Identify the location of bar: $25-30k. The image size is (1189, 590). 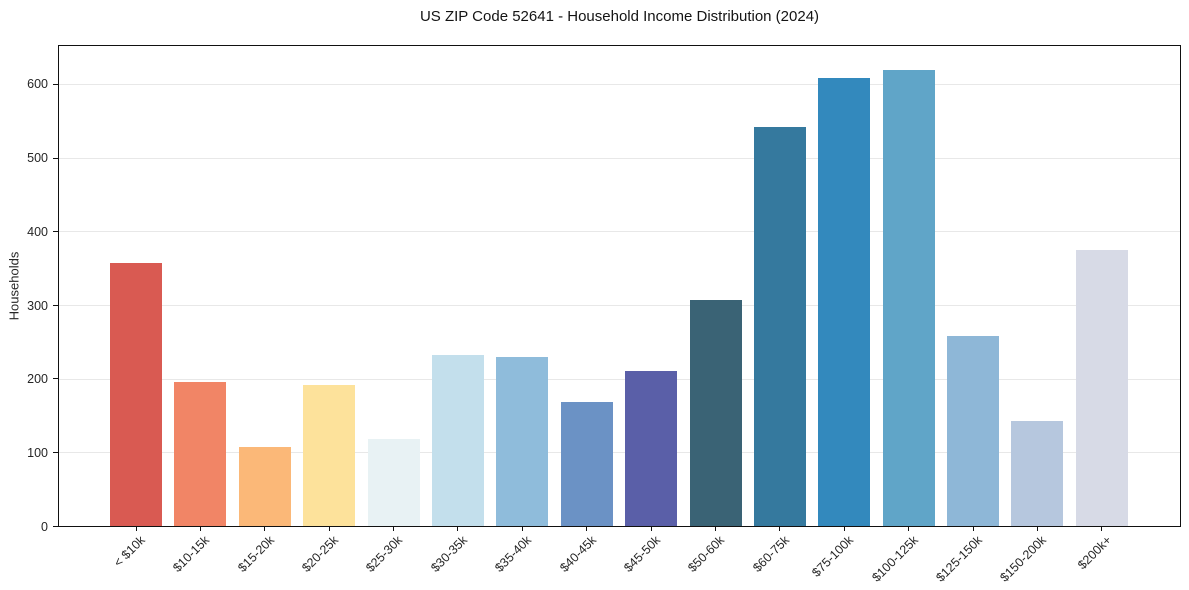
(392, 506).